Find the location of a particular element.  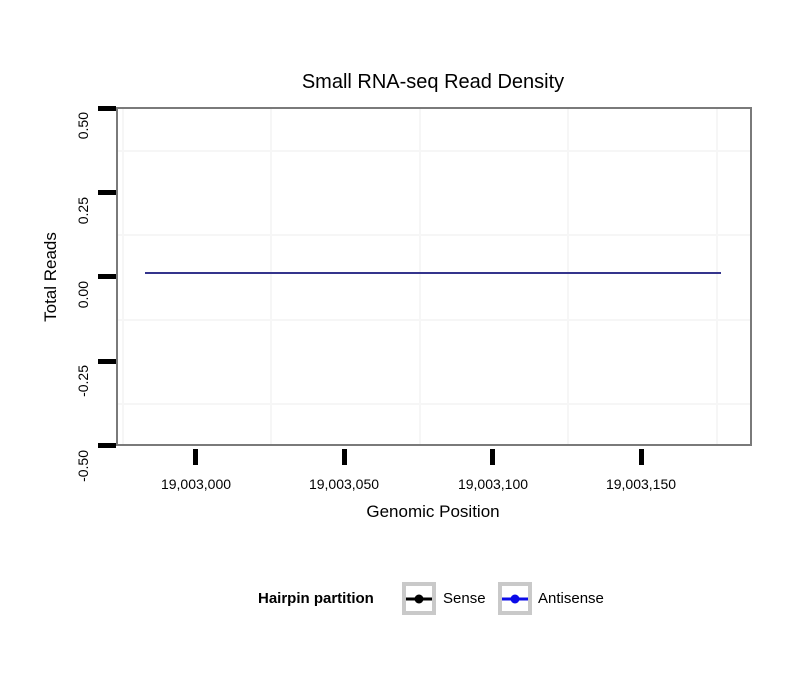

y-tick-label: 0.50 is located at coordinates (83, 126).